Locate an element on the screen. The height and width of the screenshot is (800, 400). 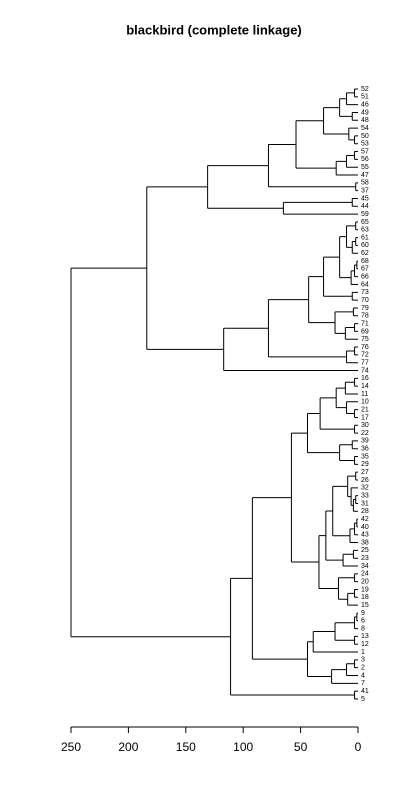
leaf-label: 36 is located at coordinates (365, 449).